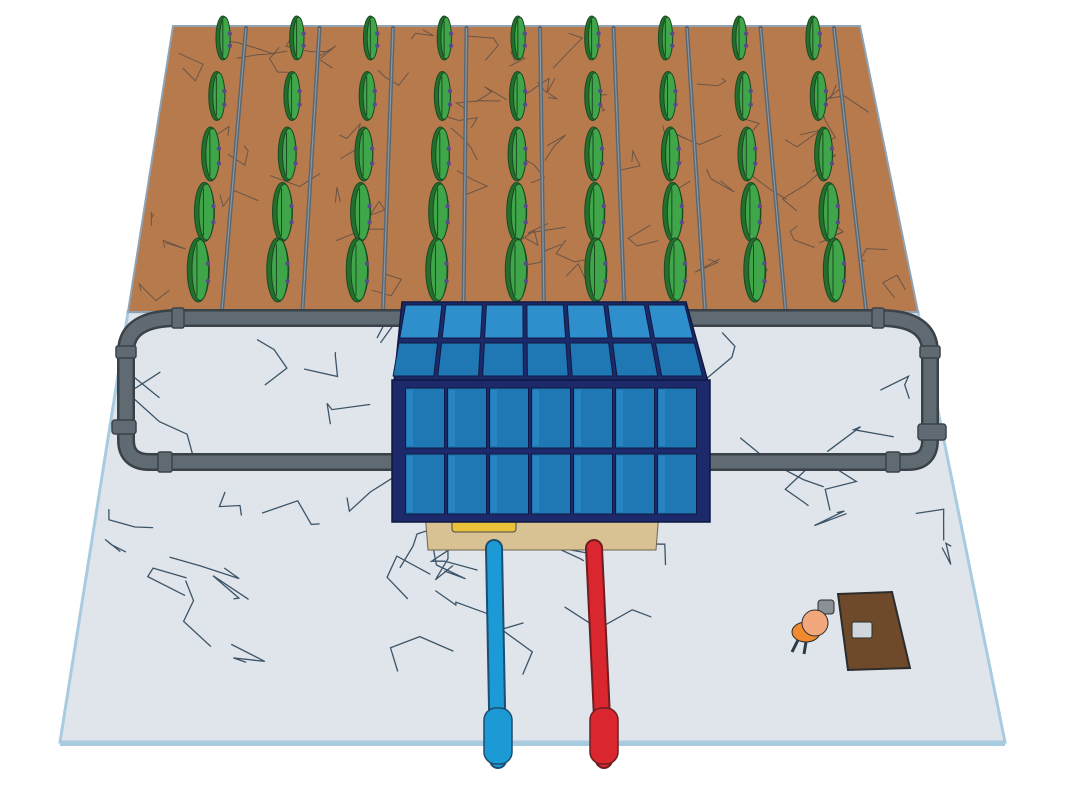 This screenshot has width=1068, height=790. Describe the element at coordinates (551, 451) in the screenshot. I see `panel-front-cells` at that location.